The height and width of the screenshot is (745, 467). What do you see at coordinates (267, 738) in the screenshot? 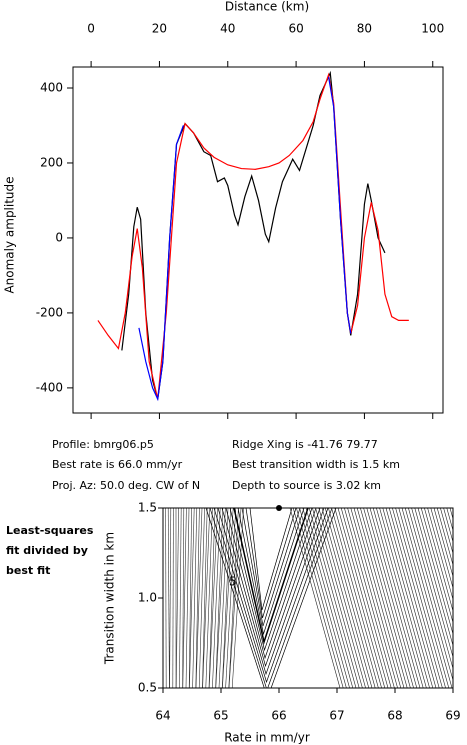
I see `x-axis-title: Rate in mm/yr` at bounding box center [267, 738].